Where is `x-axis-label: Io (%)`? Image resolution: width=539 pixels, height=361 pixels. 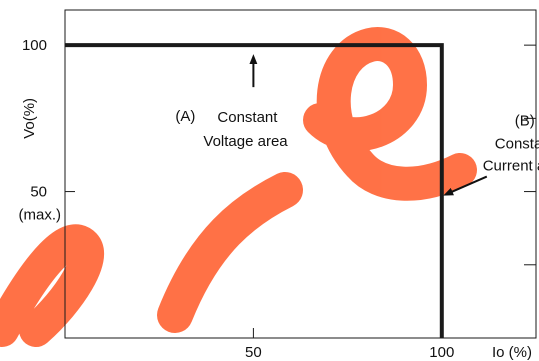
x-axis-label: Io (%) is located at coordinates (512, 352).